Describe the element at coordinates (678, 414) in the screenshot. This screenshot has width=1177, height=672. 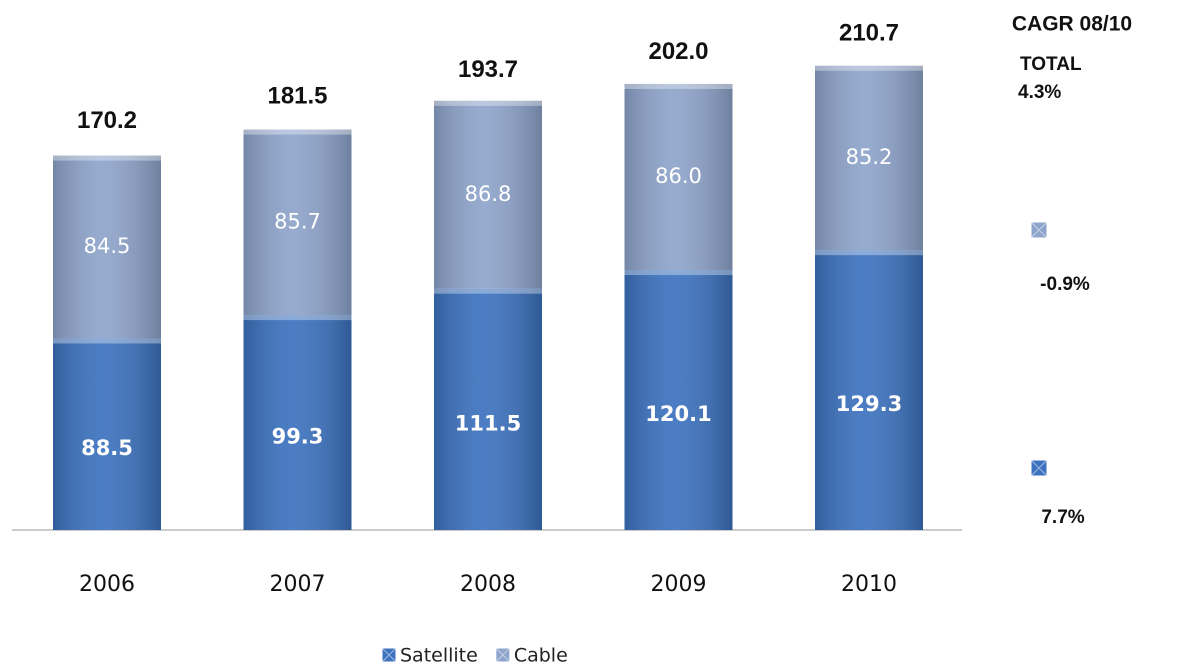
I see `data-label: 120.1` at that location.